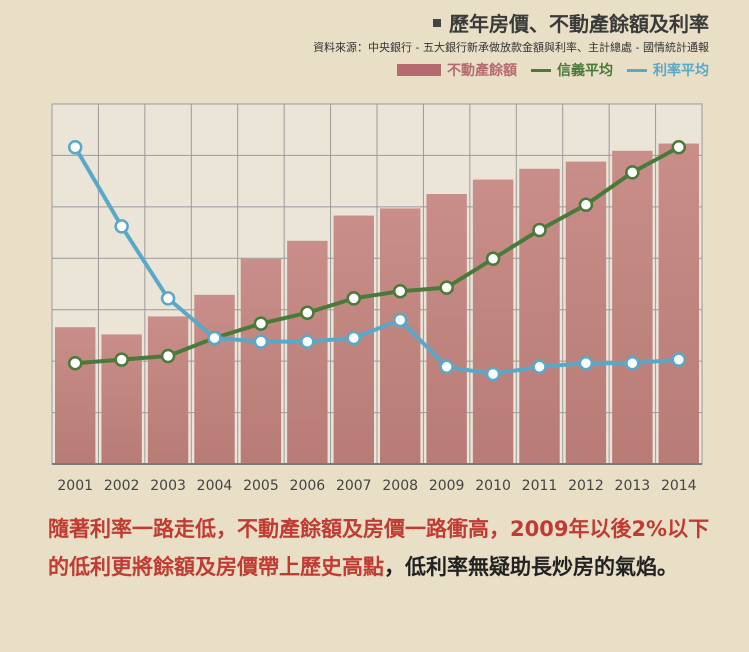 The image size is (749, 652). I want to click on point-利率平均-2001, so click(75, 147).